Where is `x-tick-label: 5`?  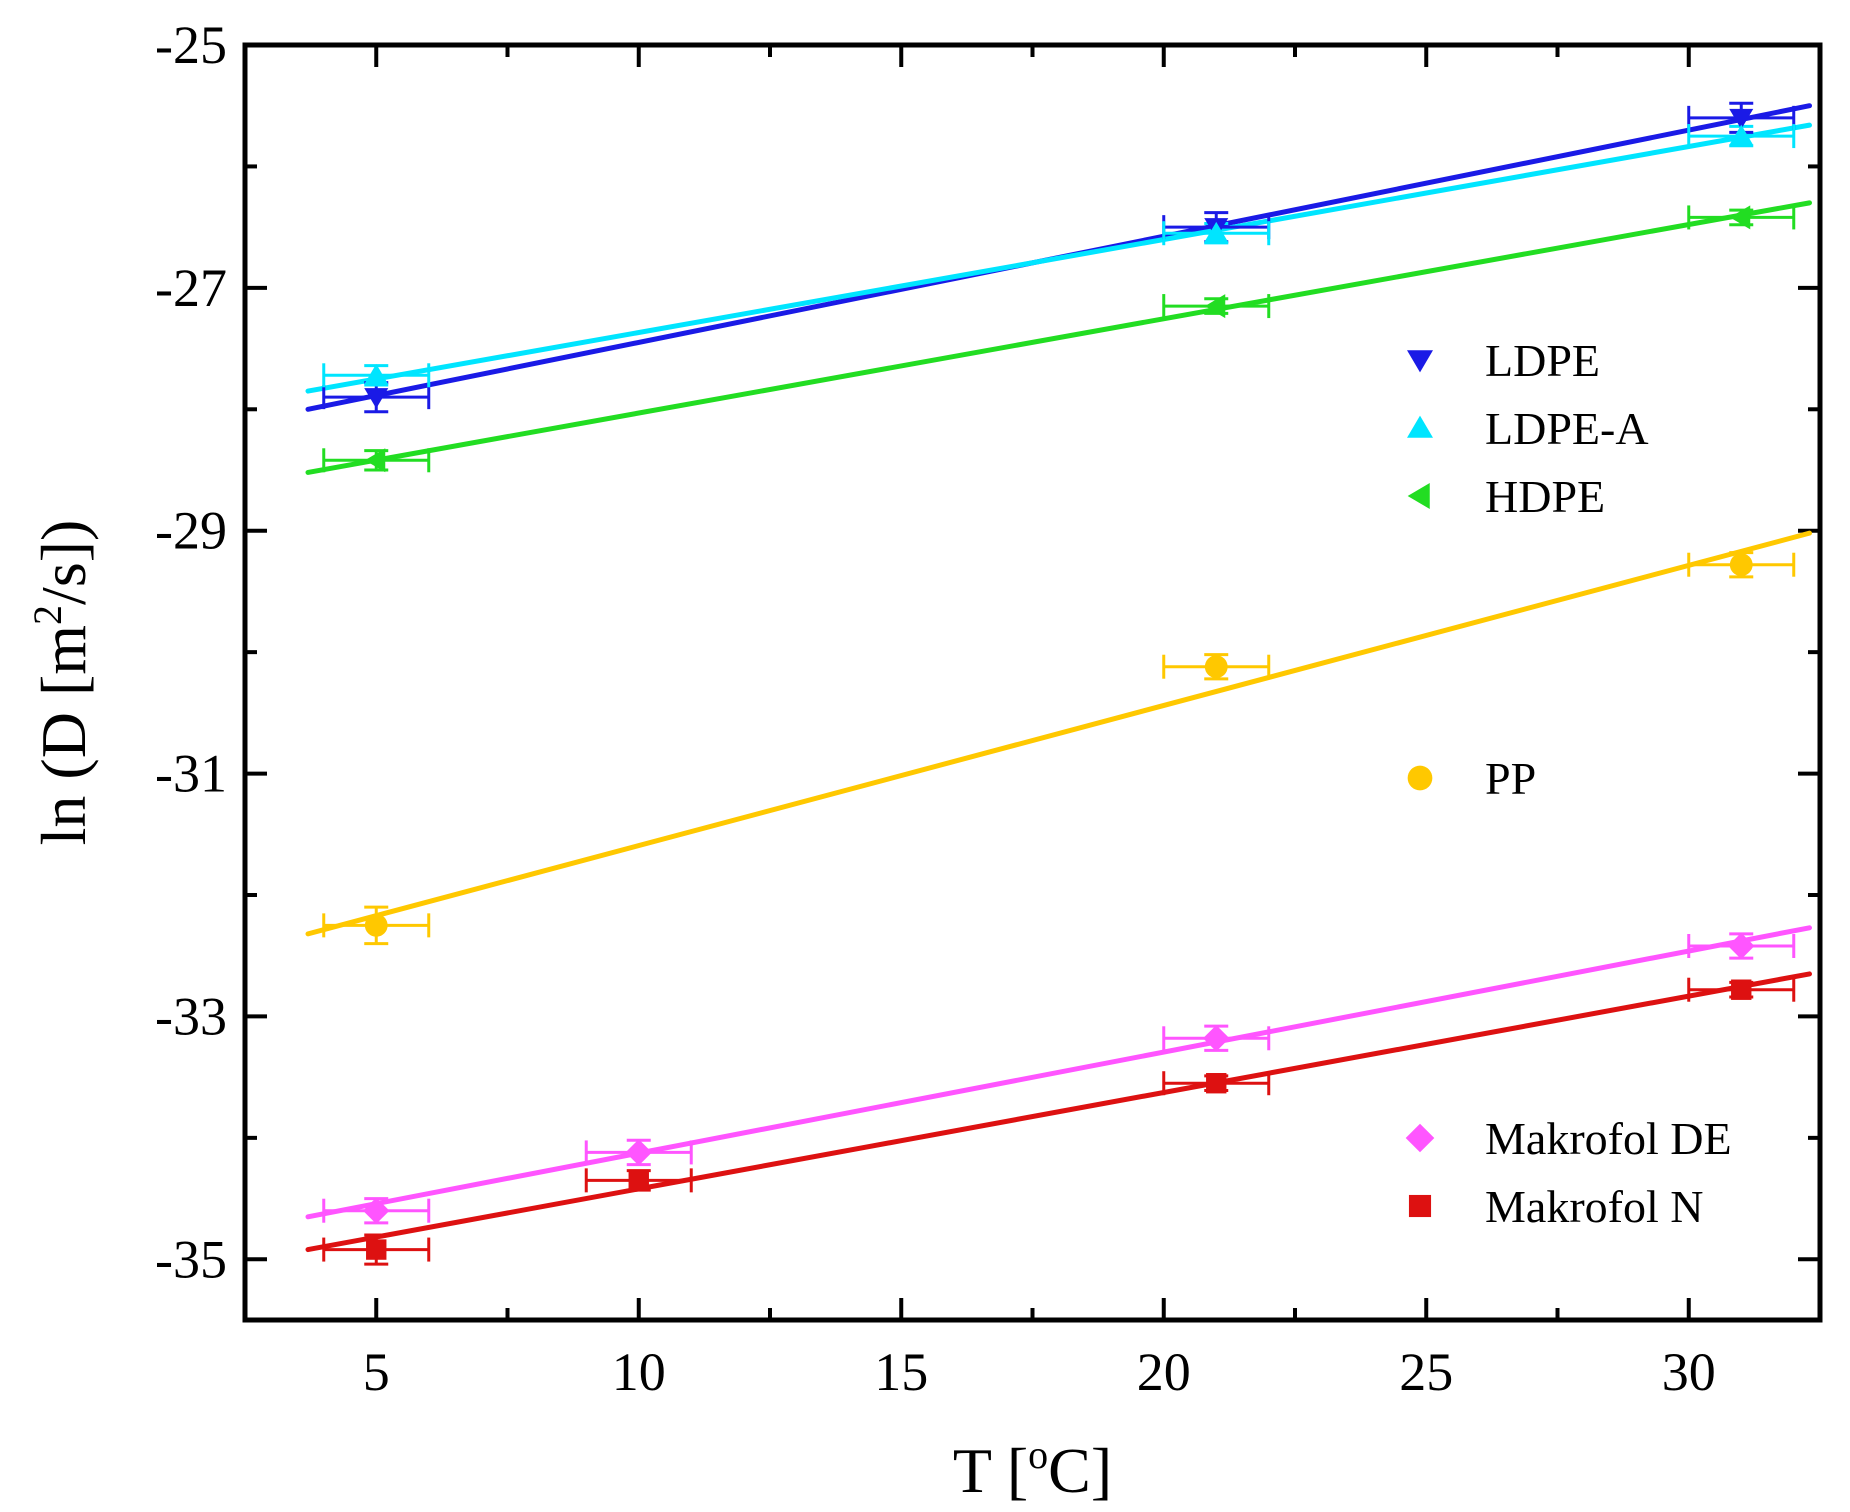
x-tick-label: 5 is located at coordinates (376, 1372).